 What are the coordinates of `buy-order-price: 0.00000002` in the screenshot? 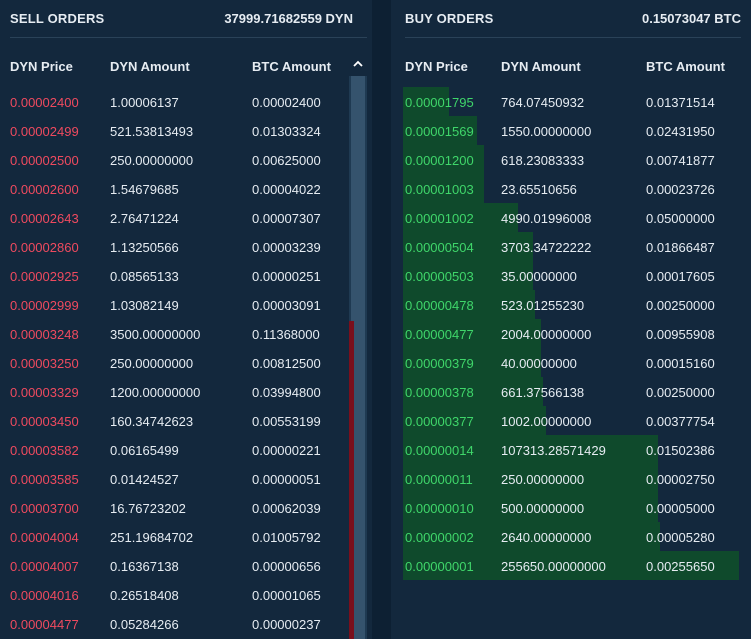 It's located at (439, 537).